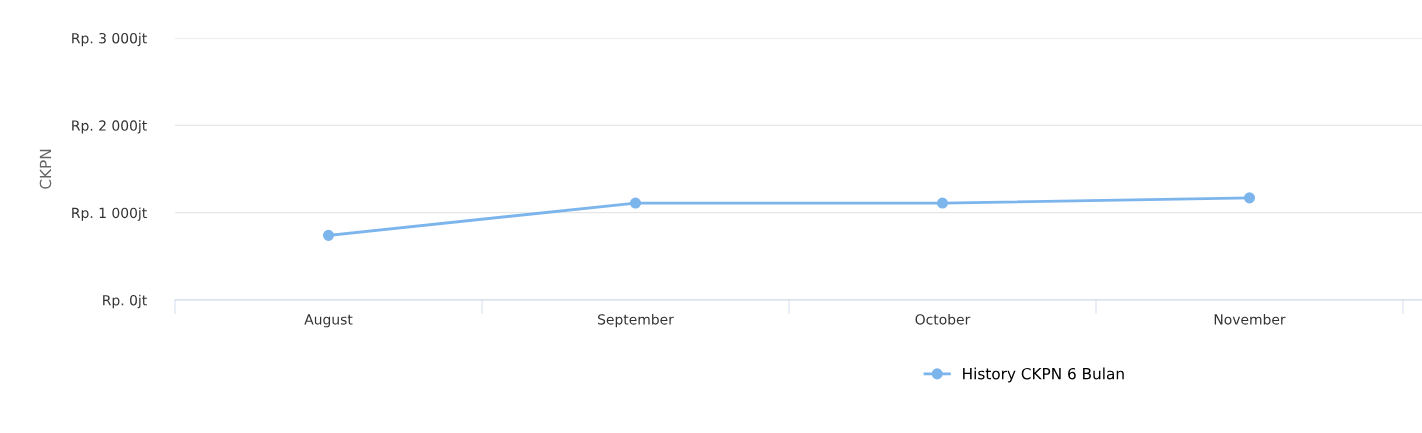 The height and width of the screenshot is (433, 1422). I want to click on x-tick-label: August, so click(328, 321).